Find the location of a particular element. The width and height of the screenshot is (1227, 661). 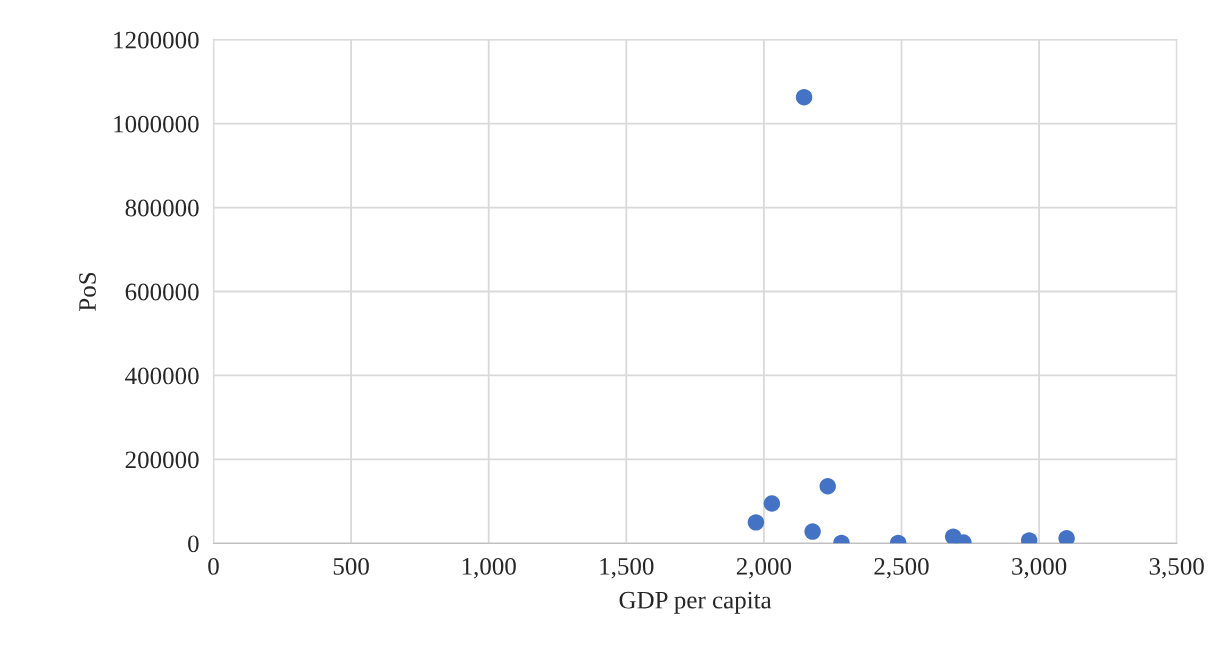

y-tick-label: 1000000 is located at coordinates (156, 124).